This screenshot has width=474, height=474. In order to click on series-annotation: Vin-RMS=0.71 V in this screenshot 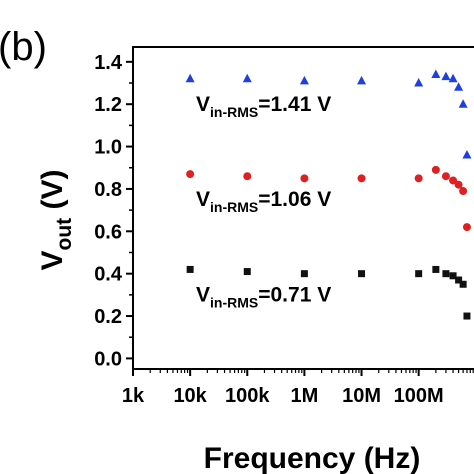, I will do `click(263, 296)`.